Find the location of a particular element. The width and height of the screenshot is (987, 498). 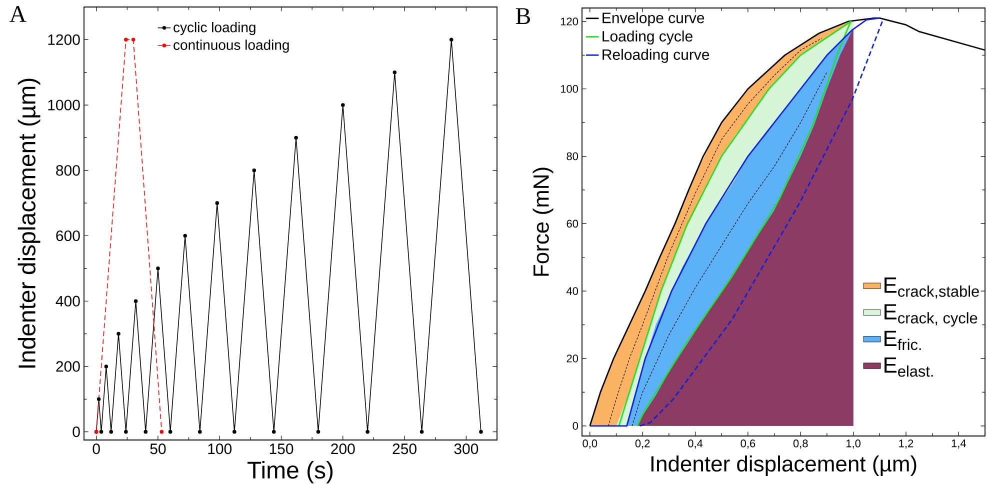

legend-label: $\text{E}_{\text{crack,stable}}$ is located at coordinates (931, 288).